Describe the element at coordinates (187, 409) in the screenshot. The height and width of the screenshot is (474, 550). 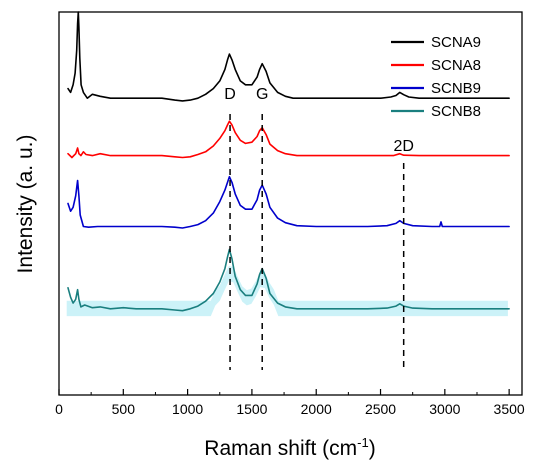
I see `x-tick-label-1000: 1000` at that location.